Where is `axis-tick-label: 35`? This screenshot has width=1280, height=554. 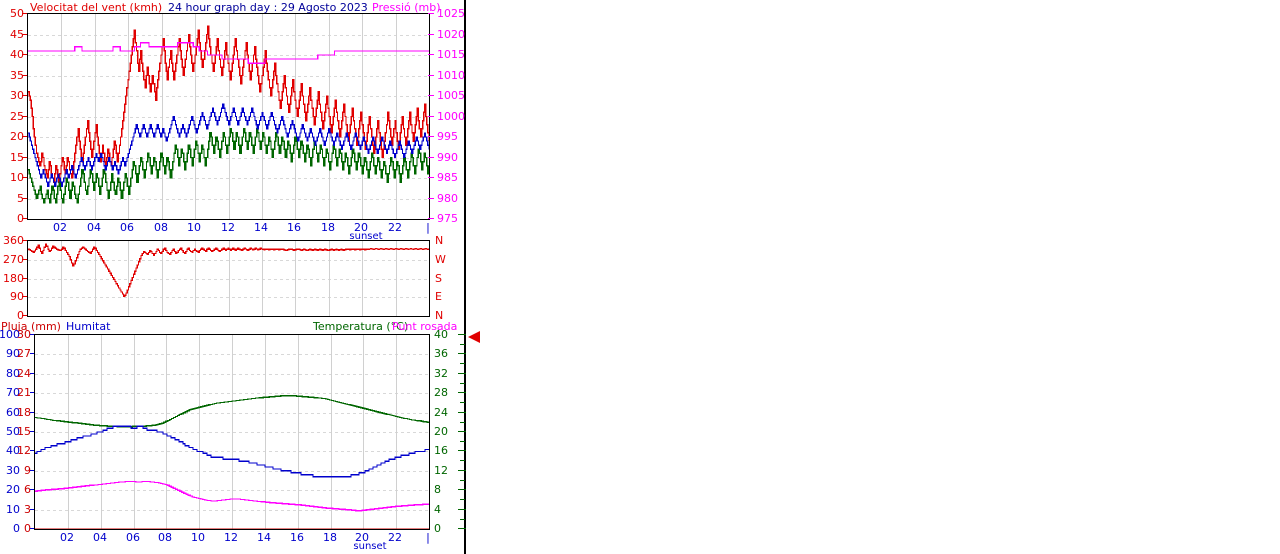
axis-tick-label: 35 is located at coordinates (17, 75).